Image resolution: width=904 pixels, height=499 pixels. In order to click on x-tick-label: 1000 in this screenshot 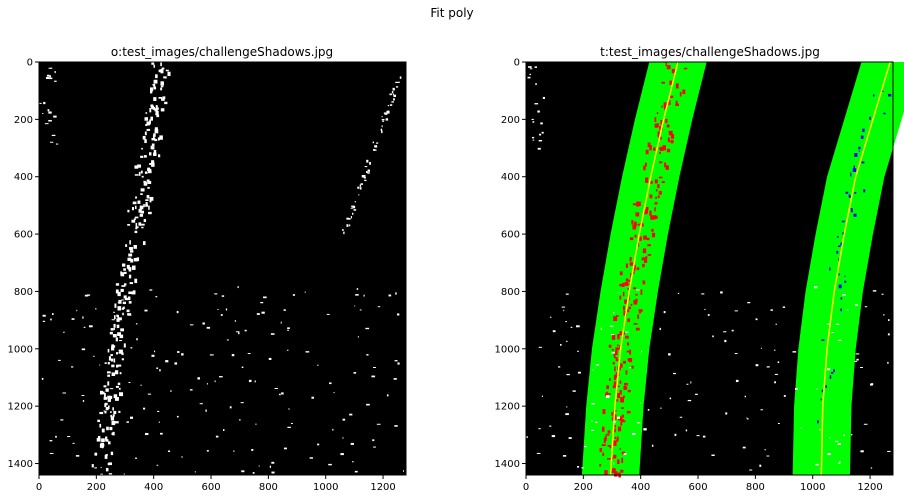, I will do `click(325, 487)`.